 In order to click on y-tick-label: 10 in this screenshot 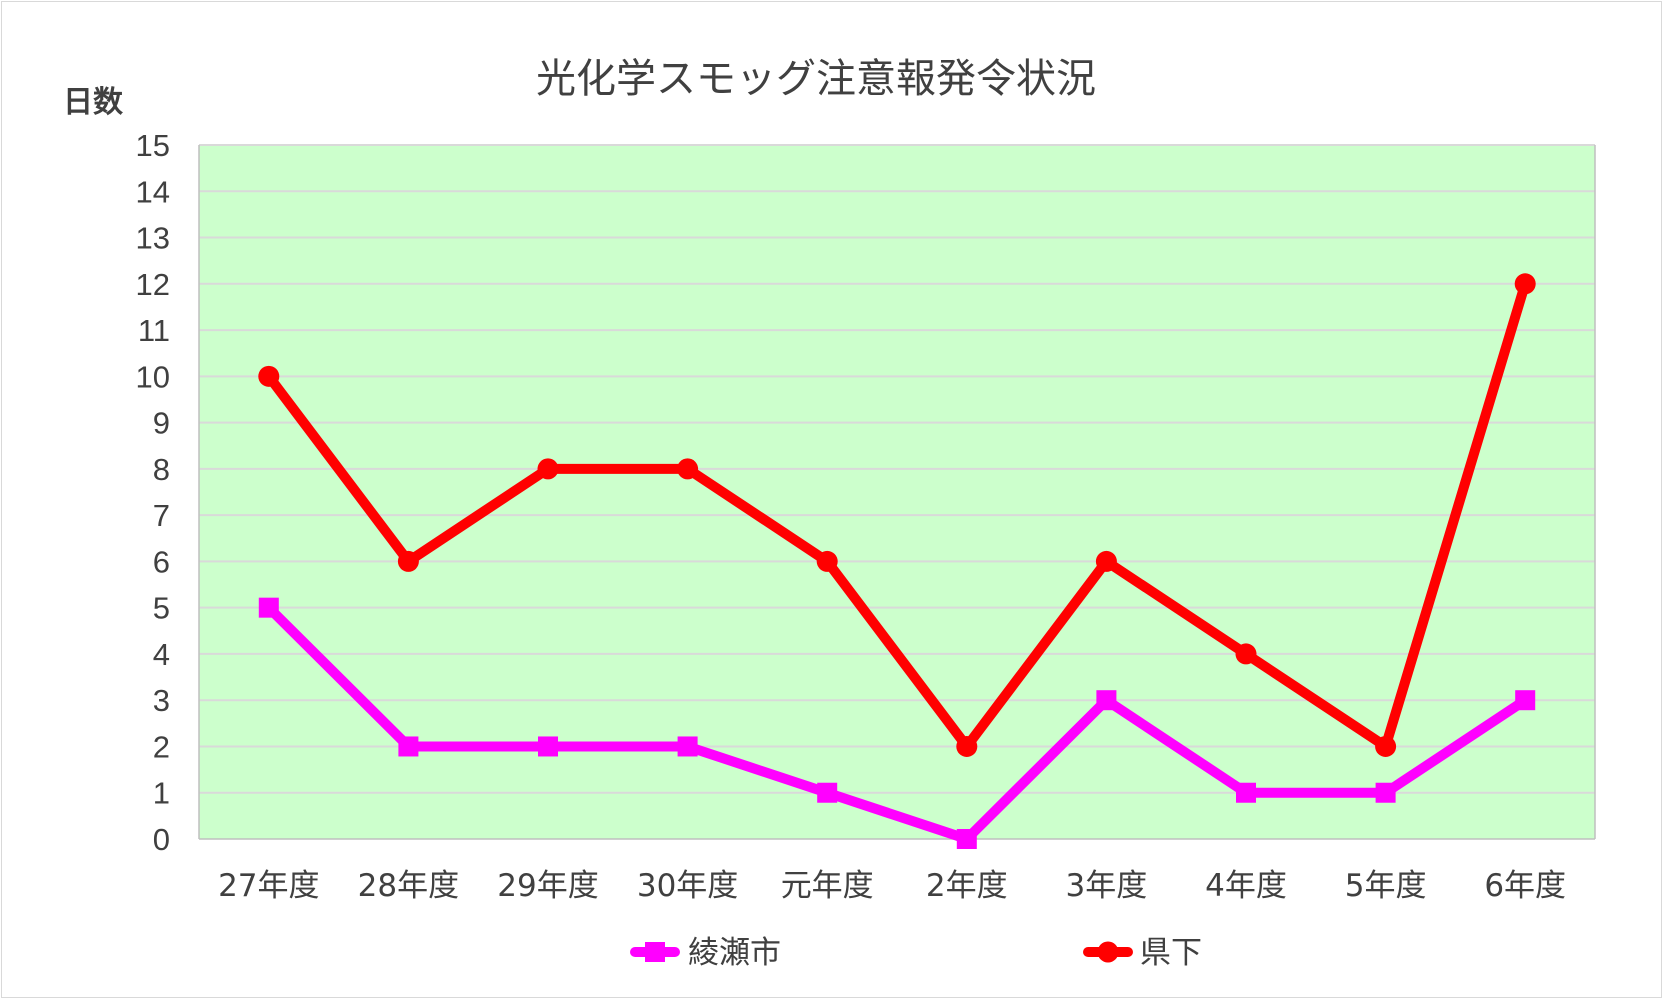, I will do `click(153, 376)`.